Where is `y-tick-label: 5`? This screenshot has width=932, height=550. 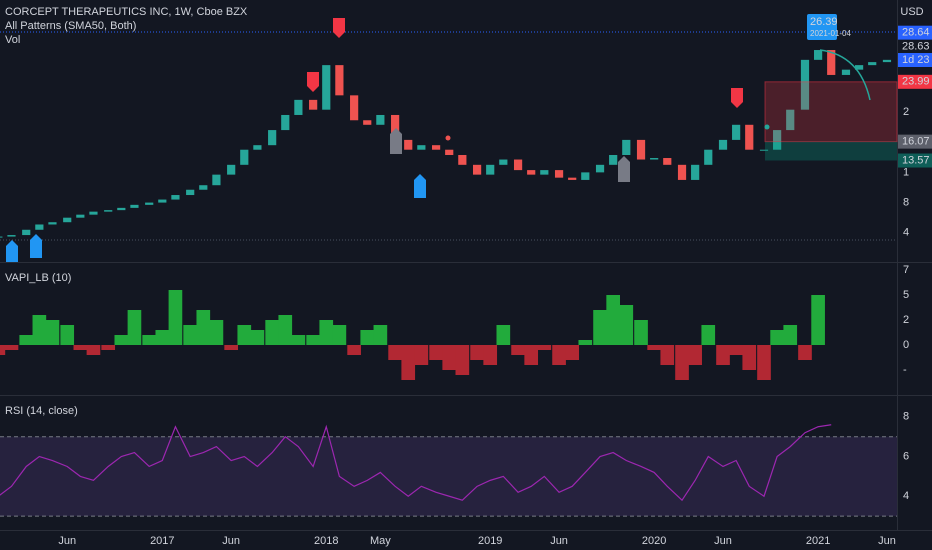
y-tick-label: 5 is located at coordinates (906, 295).